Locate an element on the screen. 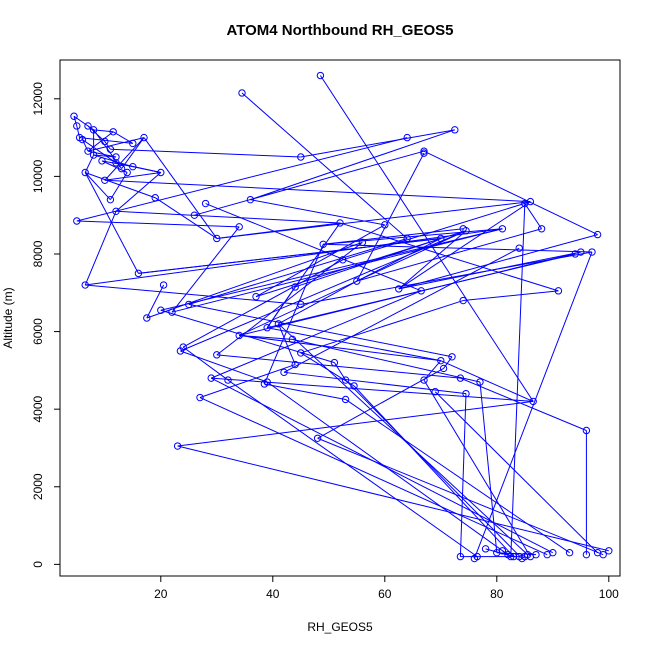  x-tick-label: 20 is located at coordinates (161, 594).